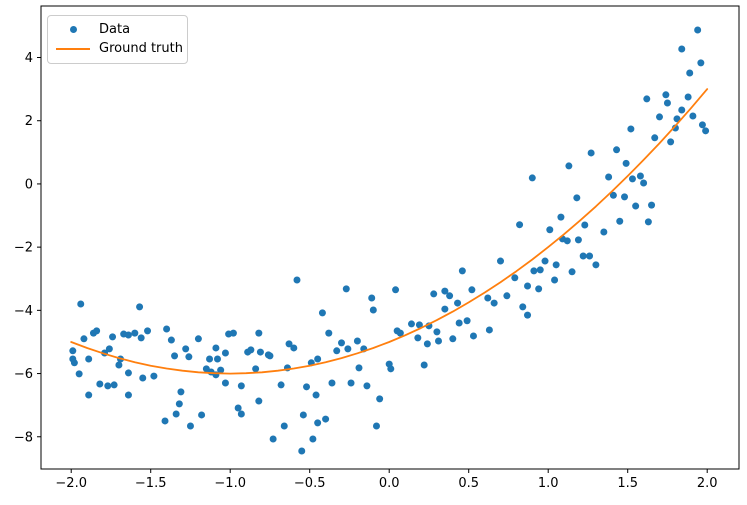 This screenshot has width=747, height=505. I want to click on x-tick-label: −1.5, so click(151, 483).